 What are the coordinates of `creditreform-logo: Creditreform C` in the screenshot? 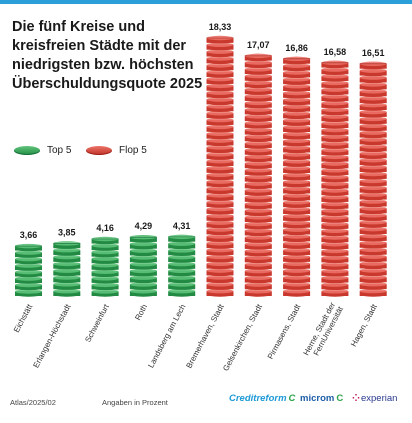 It's located at (262, 398).